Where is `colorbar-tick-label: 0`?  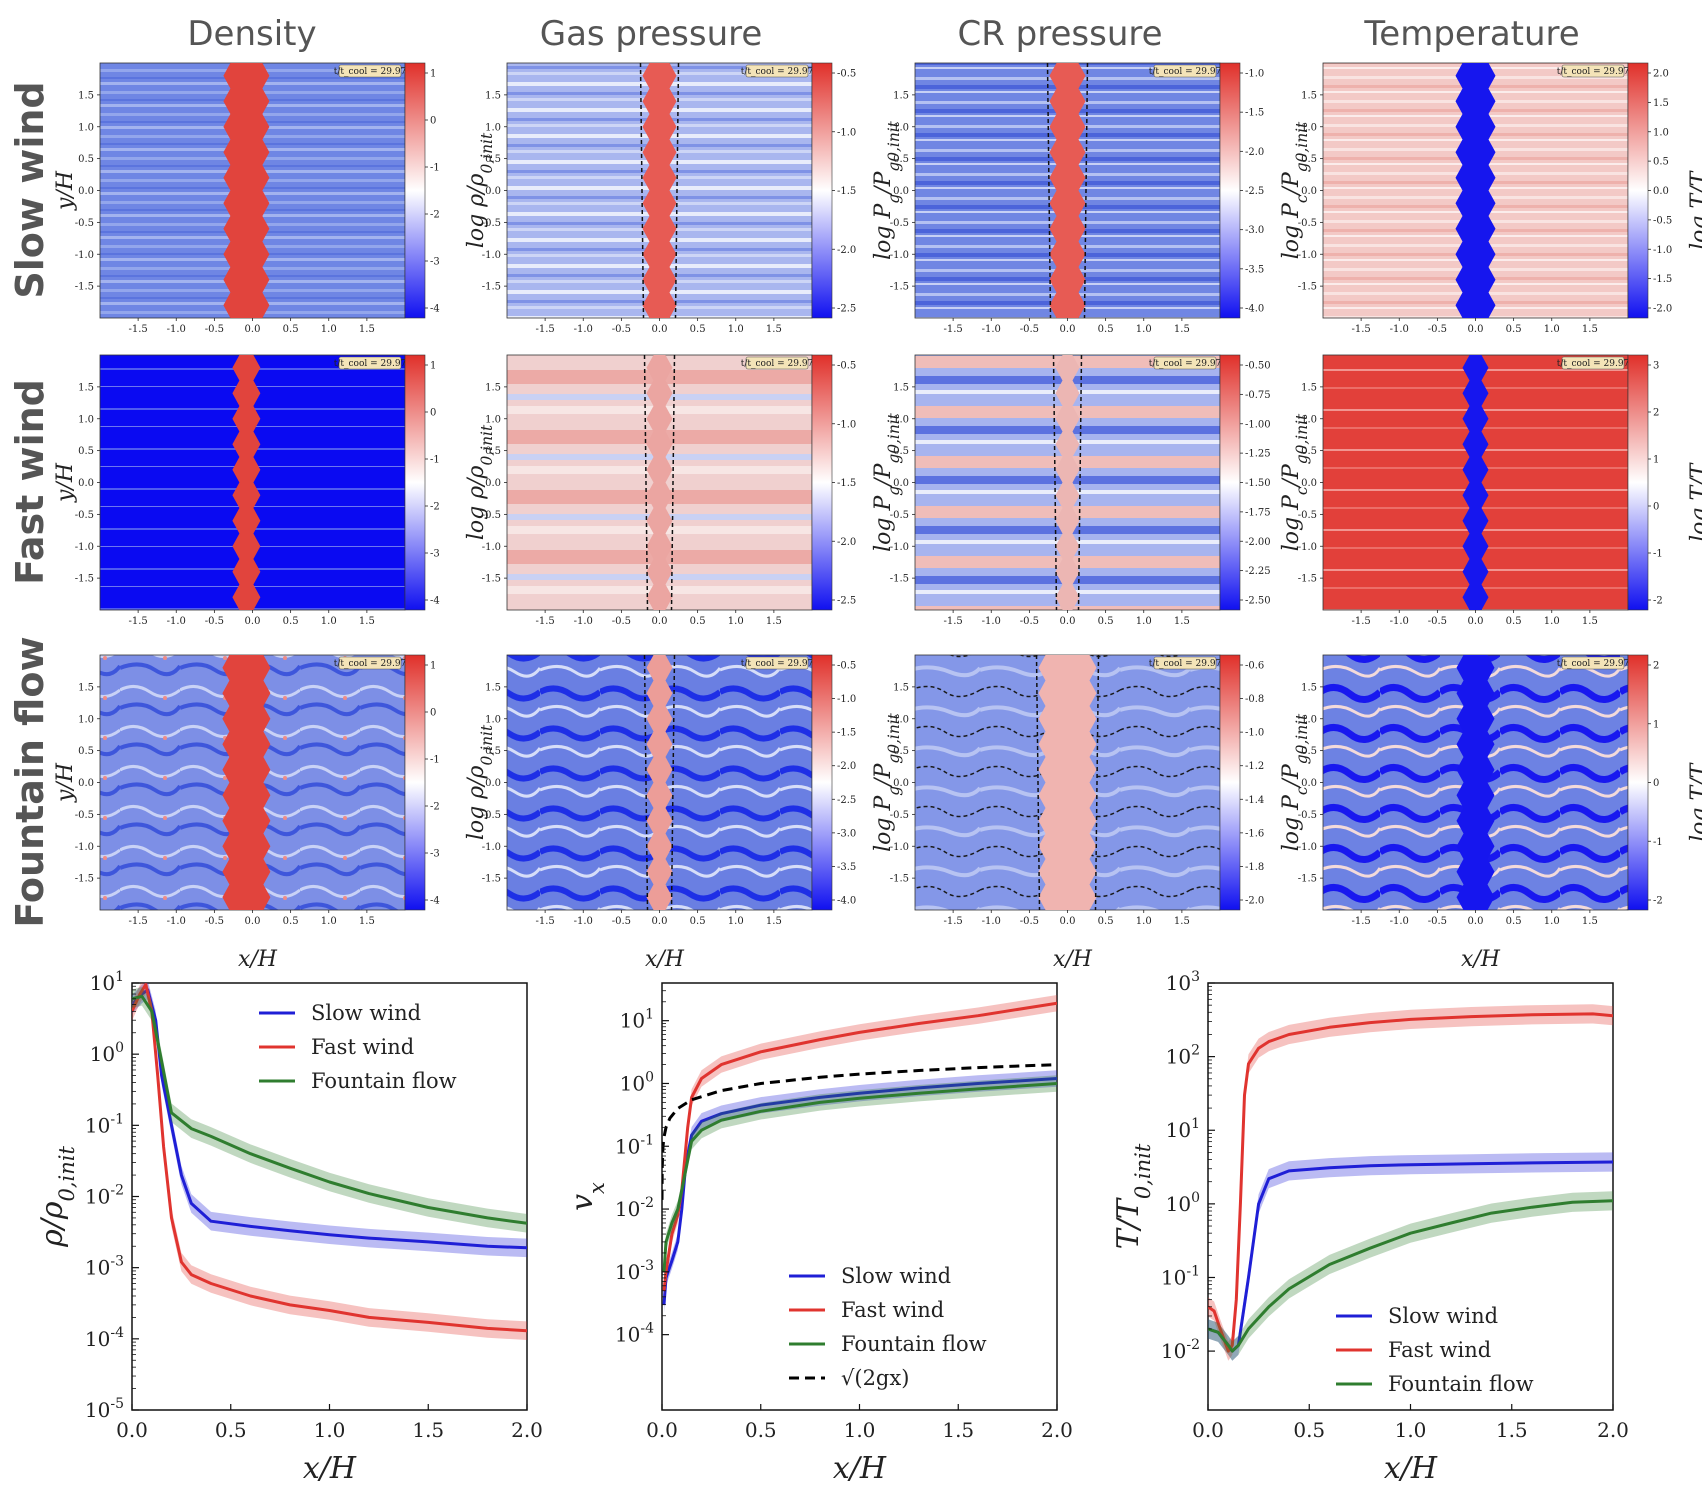 colorbar-tick-label: 0 is located at coordinates (1656, 783).